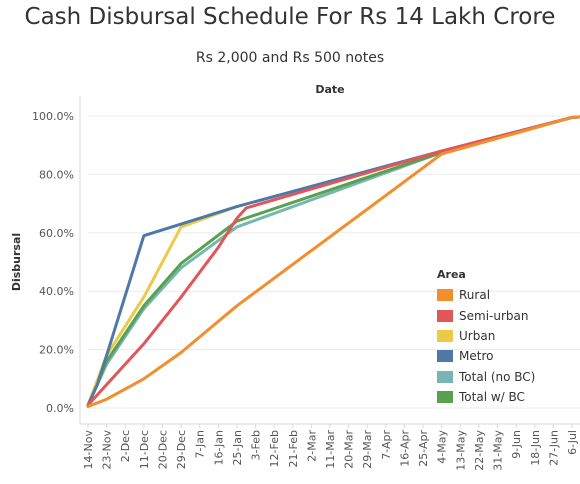 Image resolution: width=580 pixels, height=484 pixels. Describe the element at coordinates (274, 448) in the screenshot. I see `x-tick-label: 12-Feb` at that location.